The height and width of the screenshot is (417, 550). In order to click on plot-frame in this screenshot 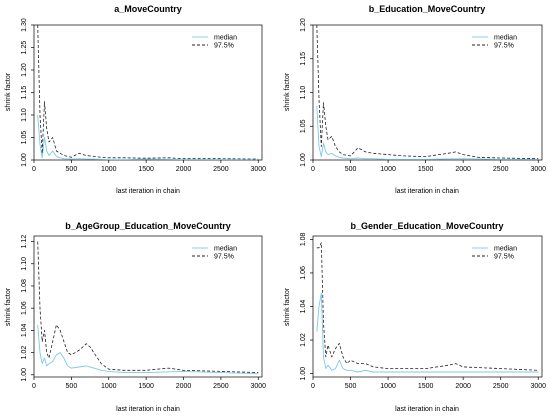, I will do `click(148, 306)`.